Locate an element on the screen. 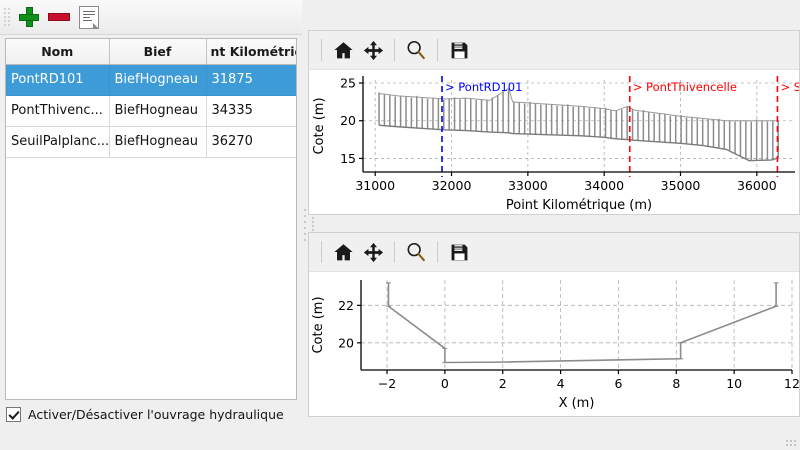 This screenshot has height=450, width=800. chart2-pan-button is located at coordinates (373, 252).